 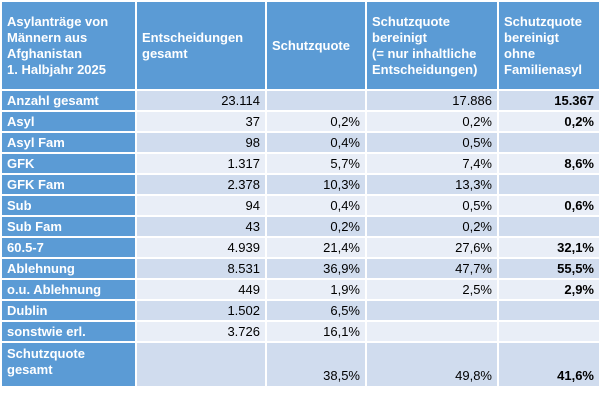 I want to click on cell-decisions: 3.726, so click(x=201, y=331).